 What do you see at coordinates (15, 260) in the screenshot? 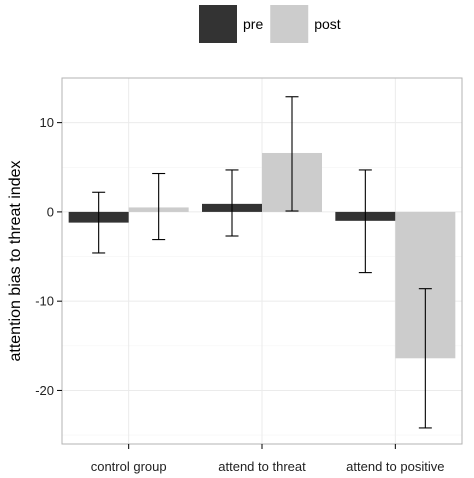
I see `y-axis-title: attention bias to threat index` at bounding box center [15, 260].